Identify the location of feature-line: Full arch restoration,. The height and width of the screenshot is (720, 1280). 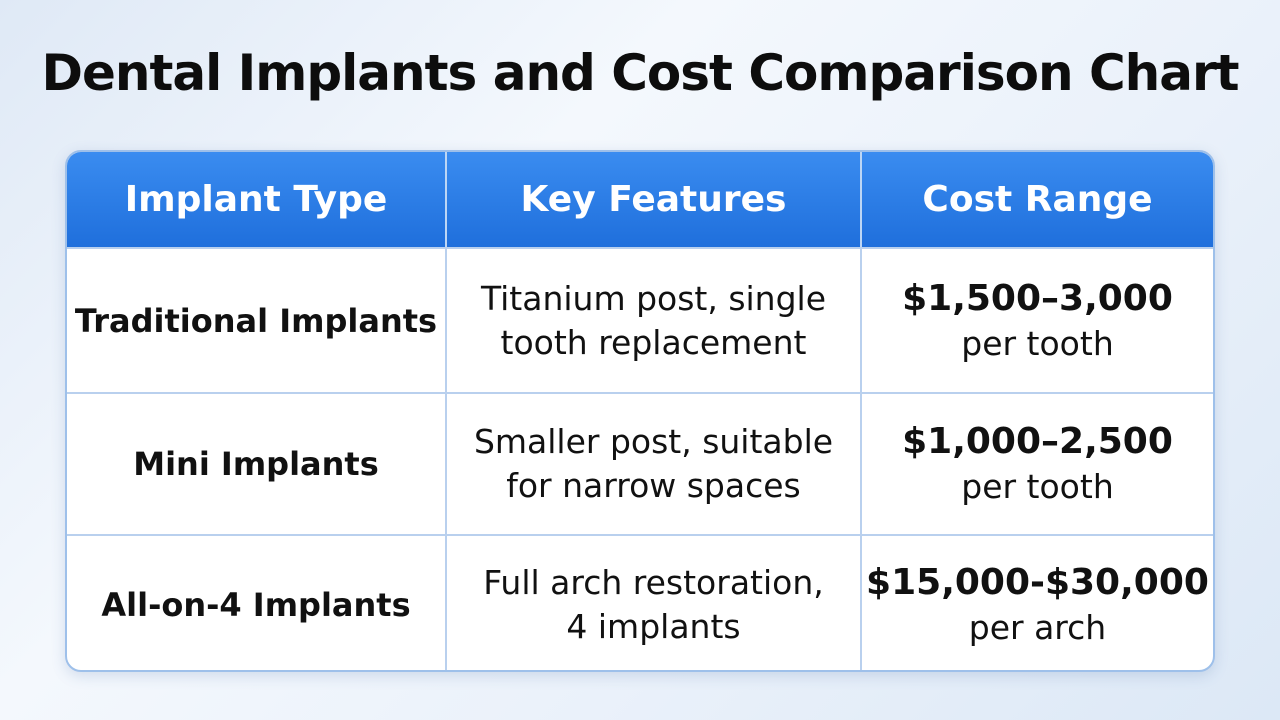
(653, 582).